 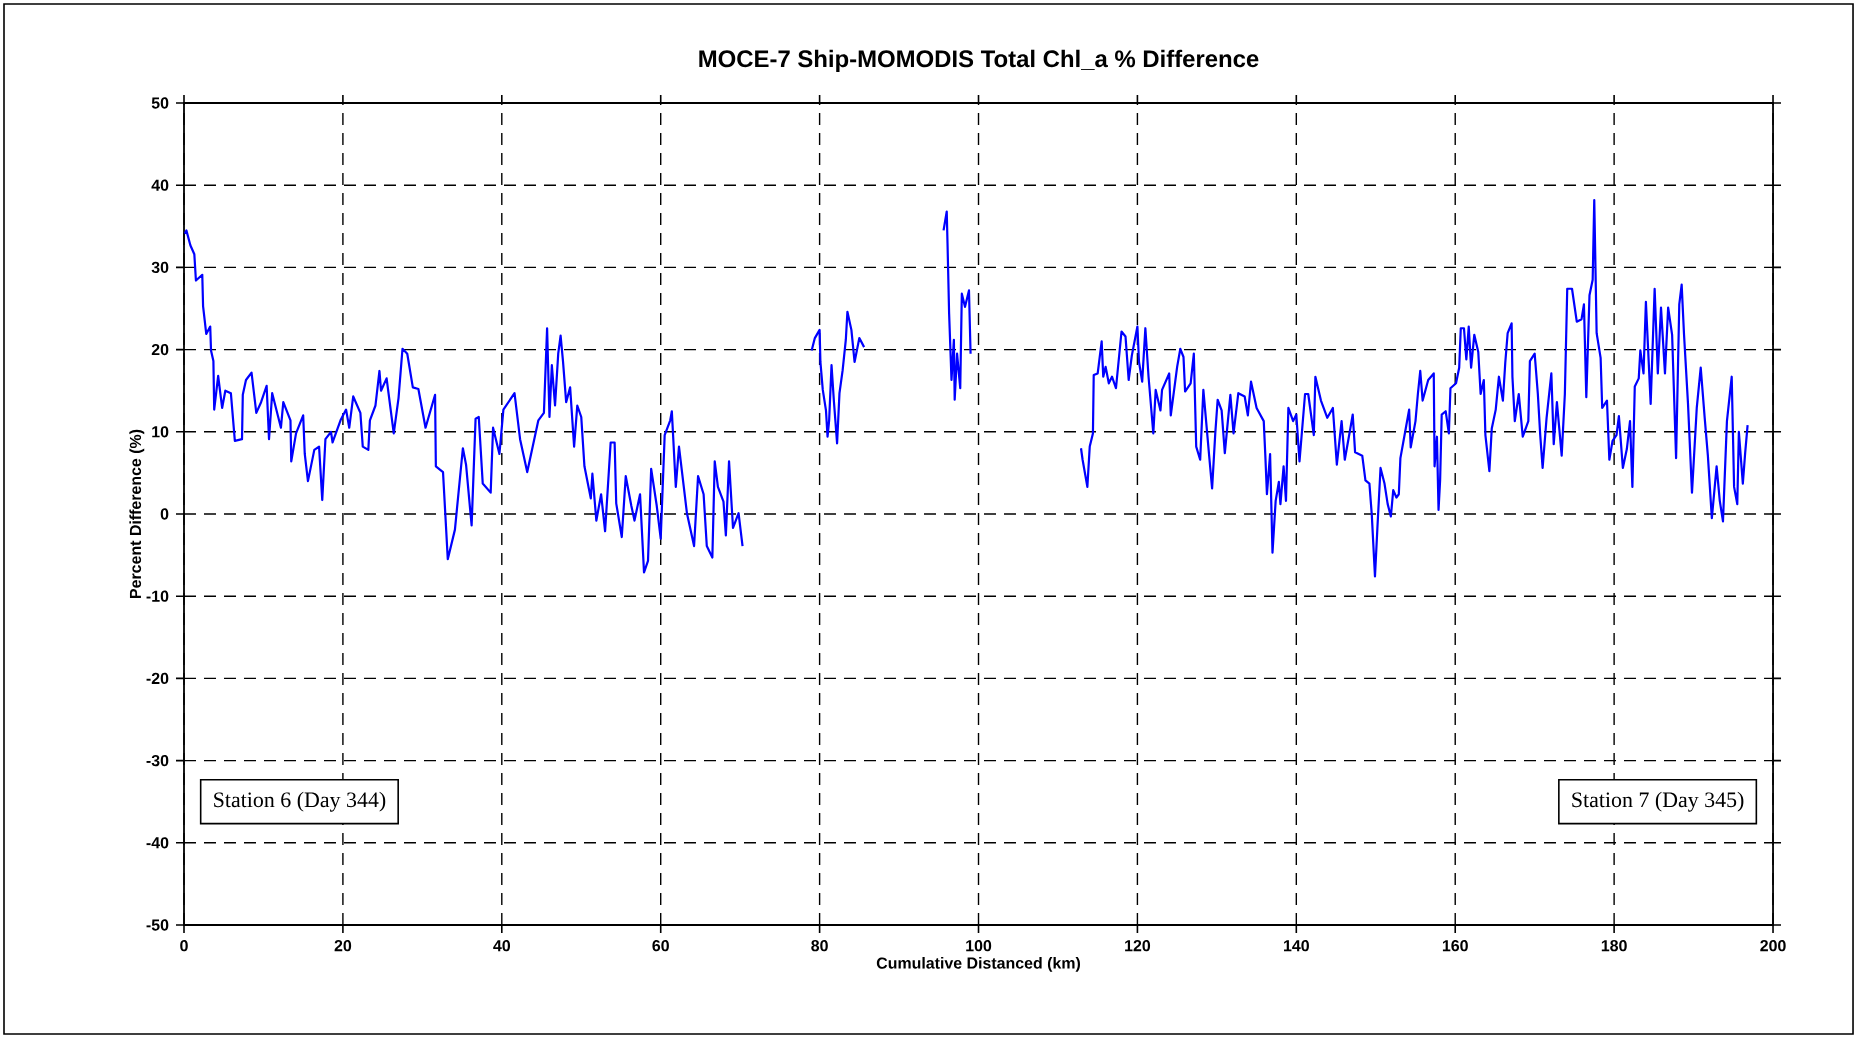 I want to click on x-tick-label: 200, so click(x=1773, y=946).